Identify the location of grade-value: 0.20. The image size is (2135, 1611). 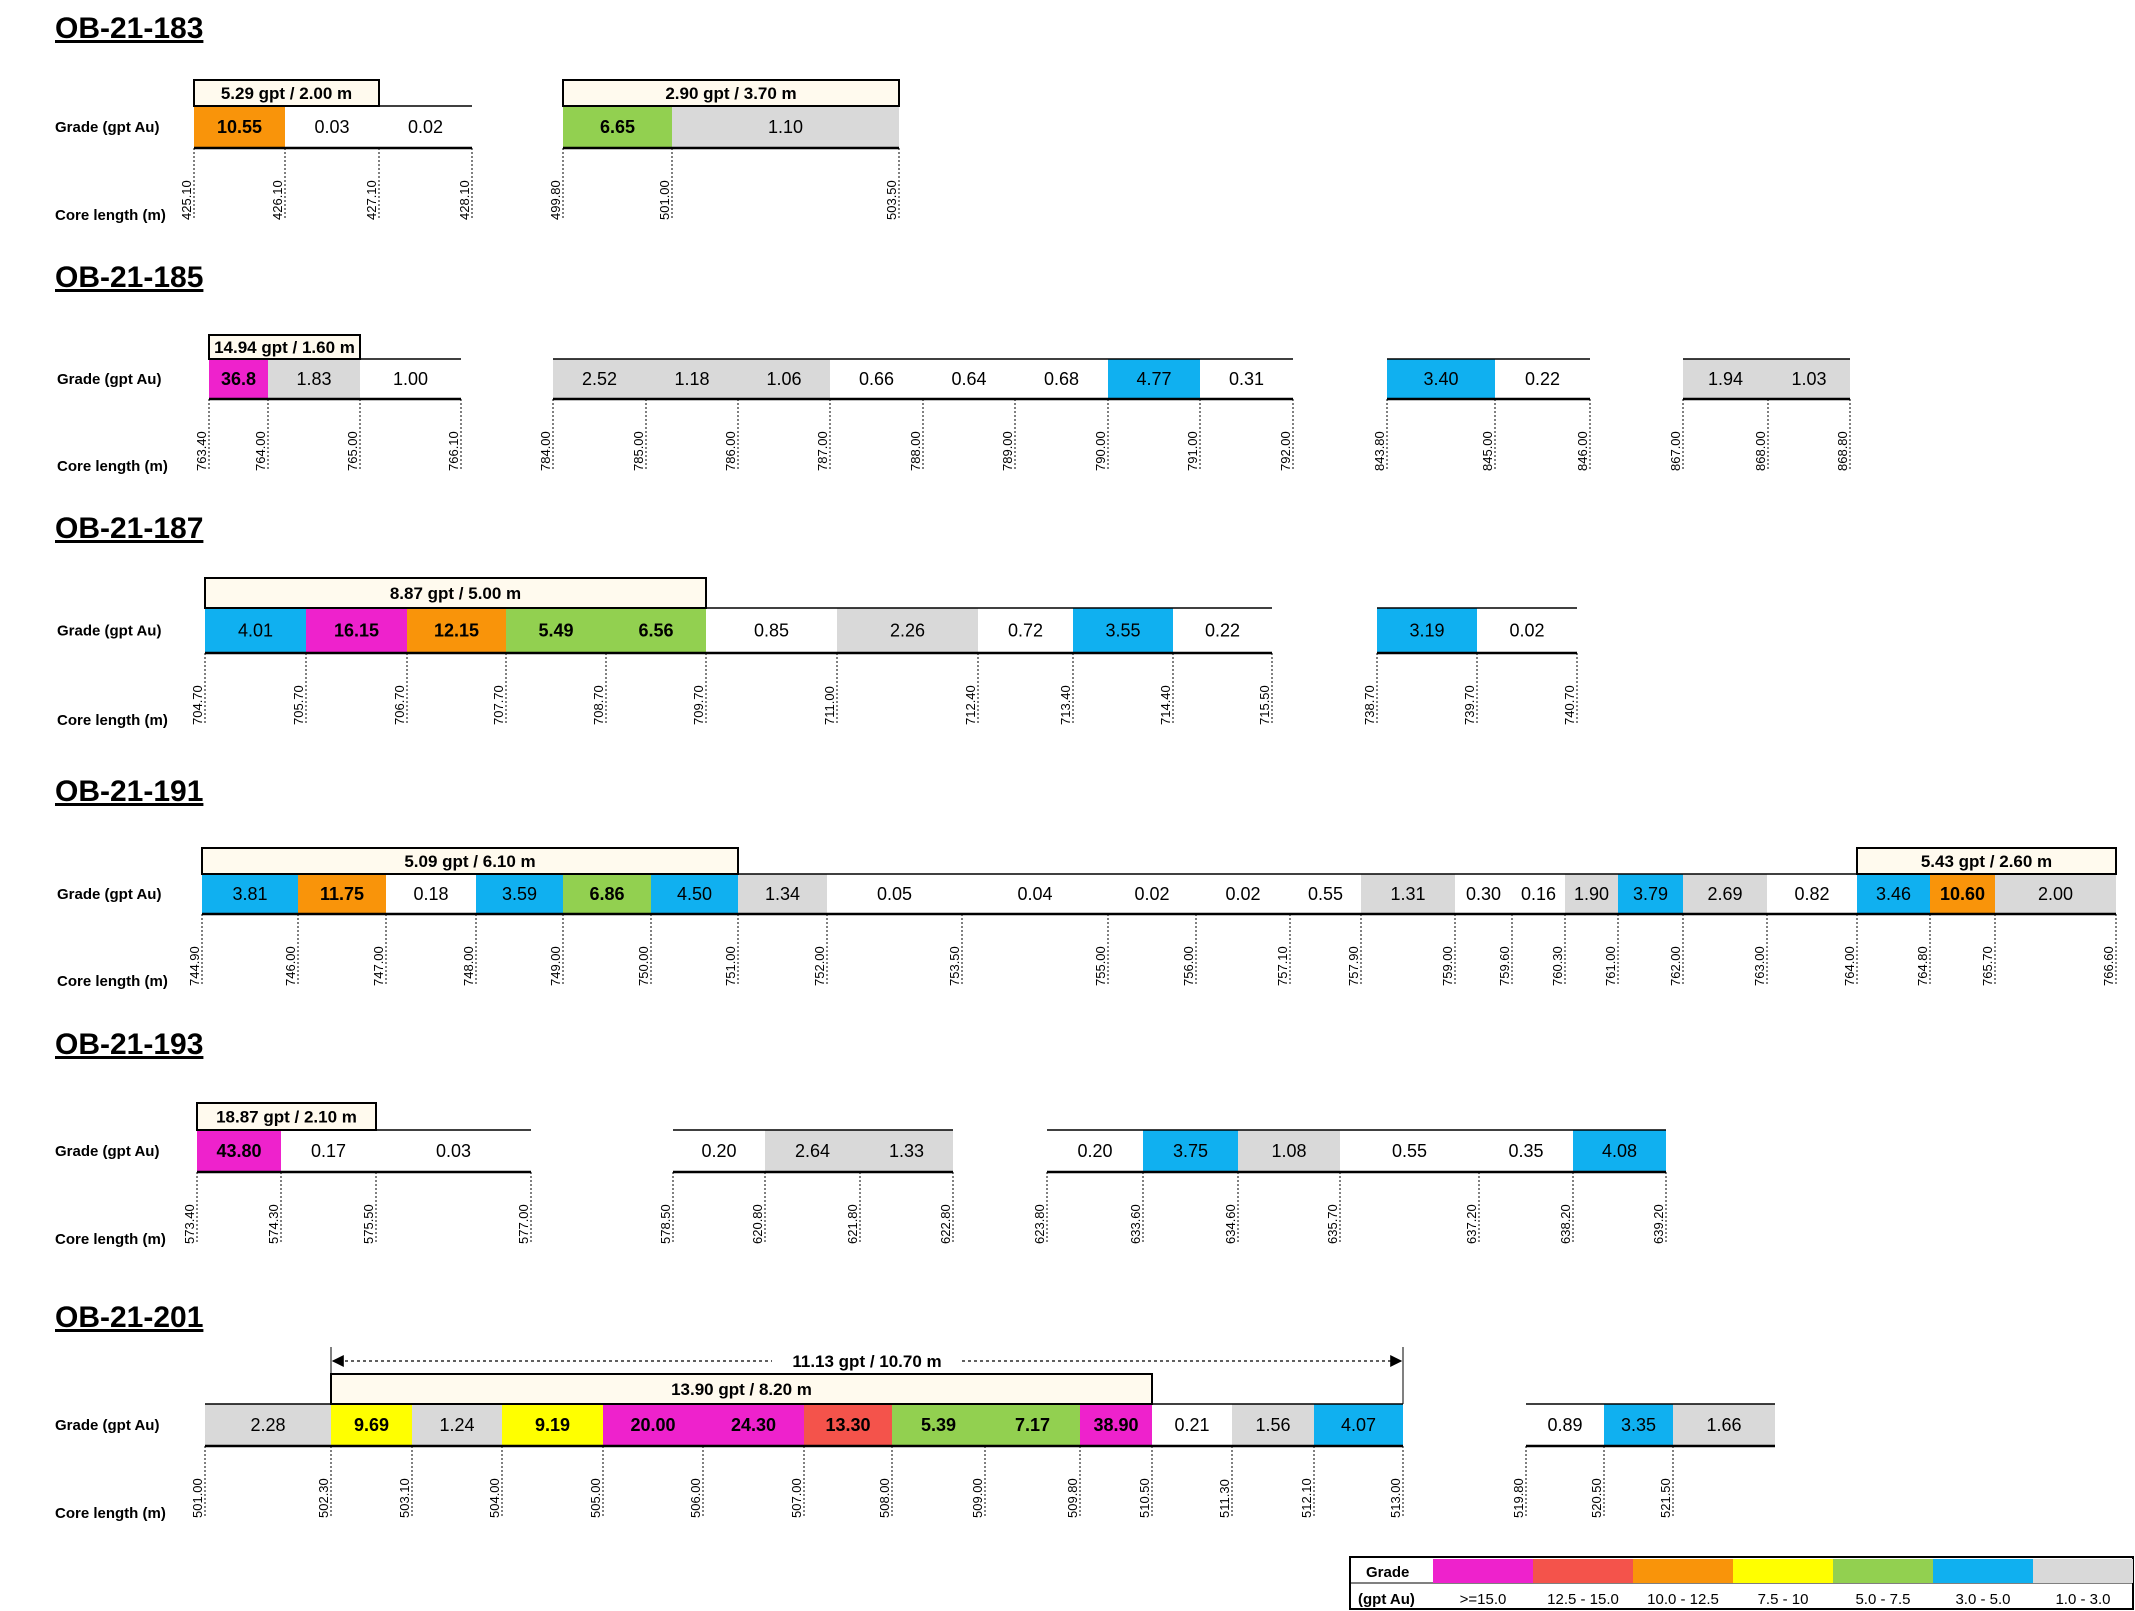
(718, 1151).